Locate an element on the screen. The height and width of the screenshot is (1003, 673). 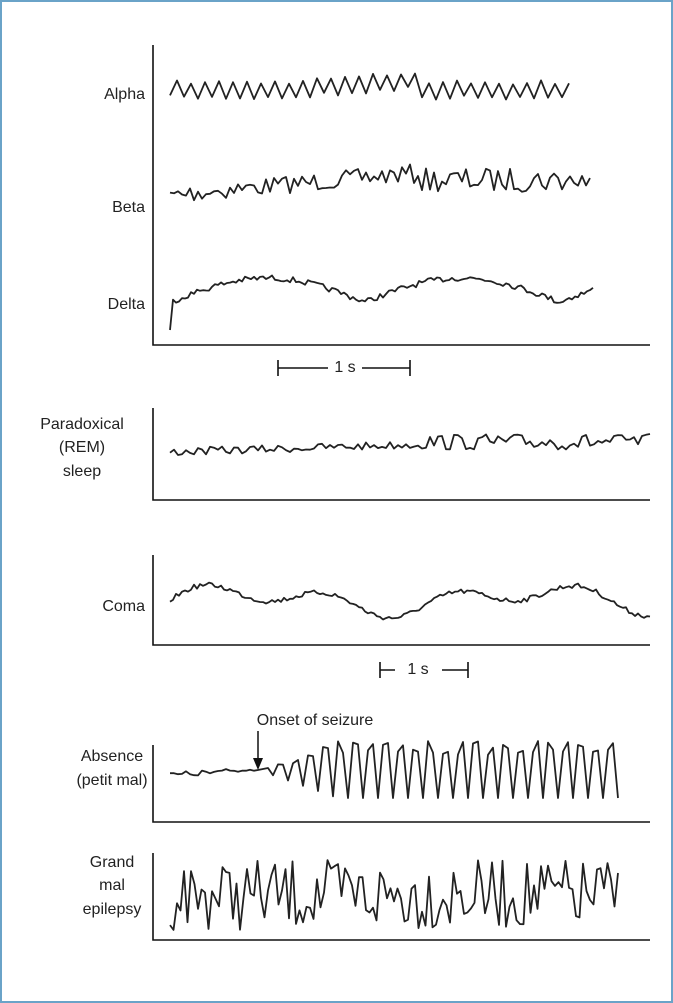
trace-label: mal is located at coordinates (112, 885).